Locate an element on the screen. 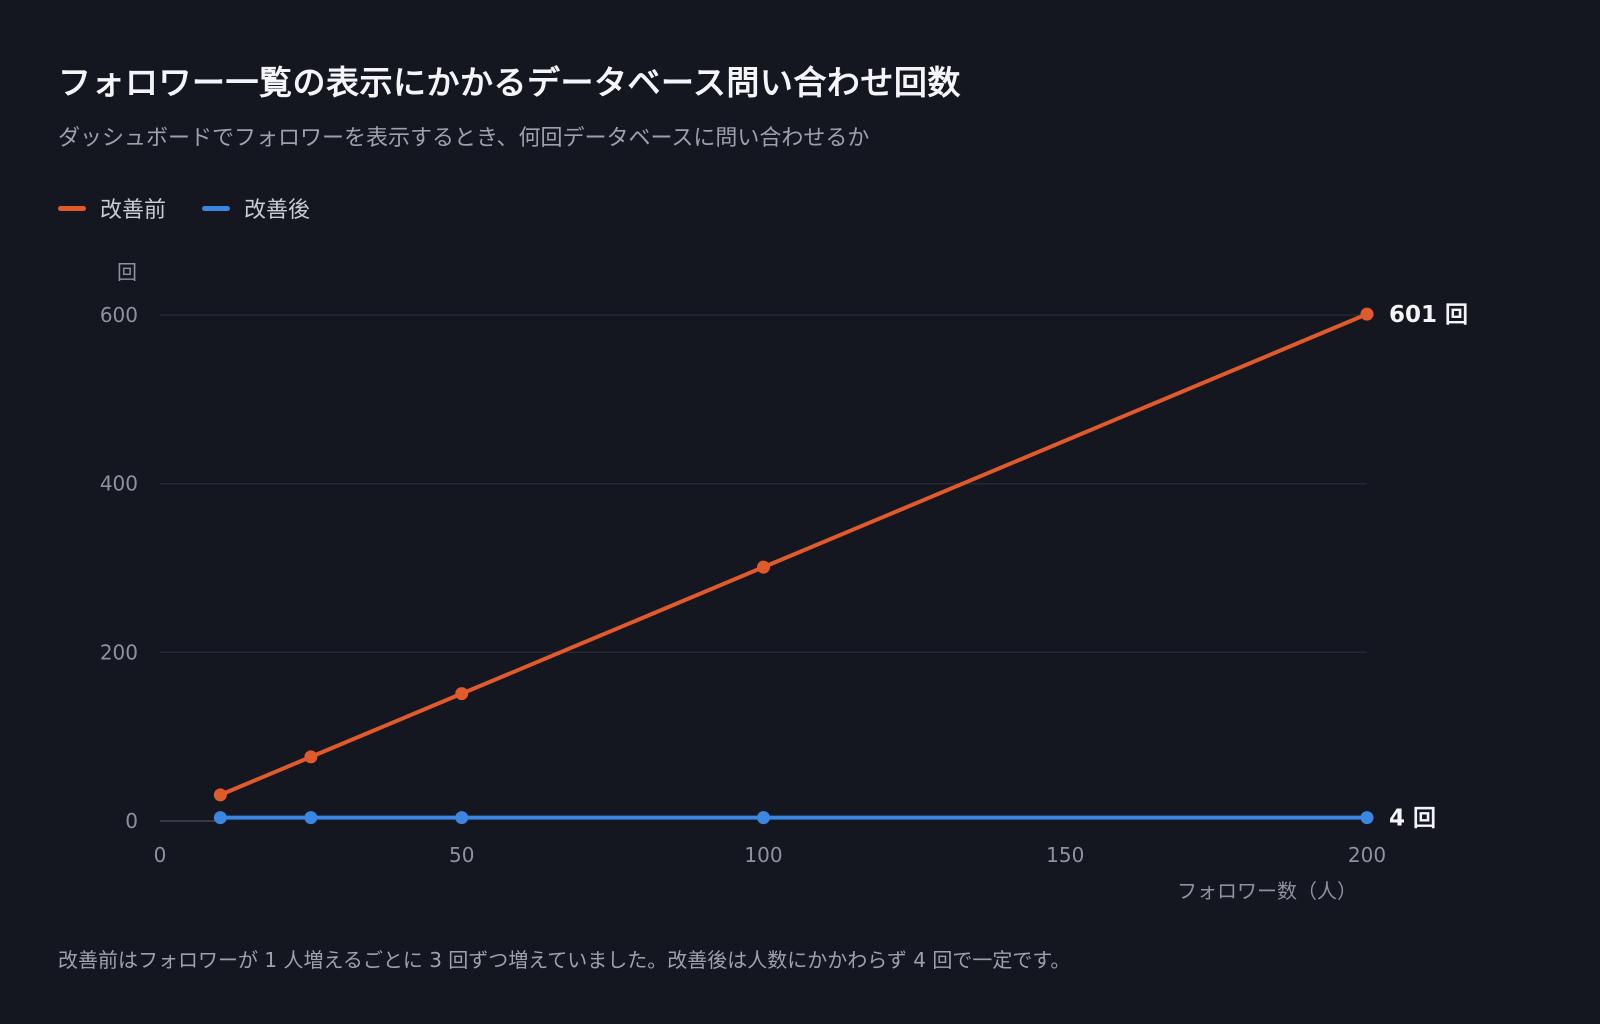 The image size is (1600, 1024). end-label-0: 601 回 is located at coordinates (1428, 315).